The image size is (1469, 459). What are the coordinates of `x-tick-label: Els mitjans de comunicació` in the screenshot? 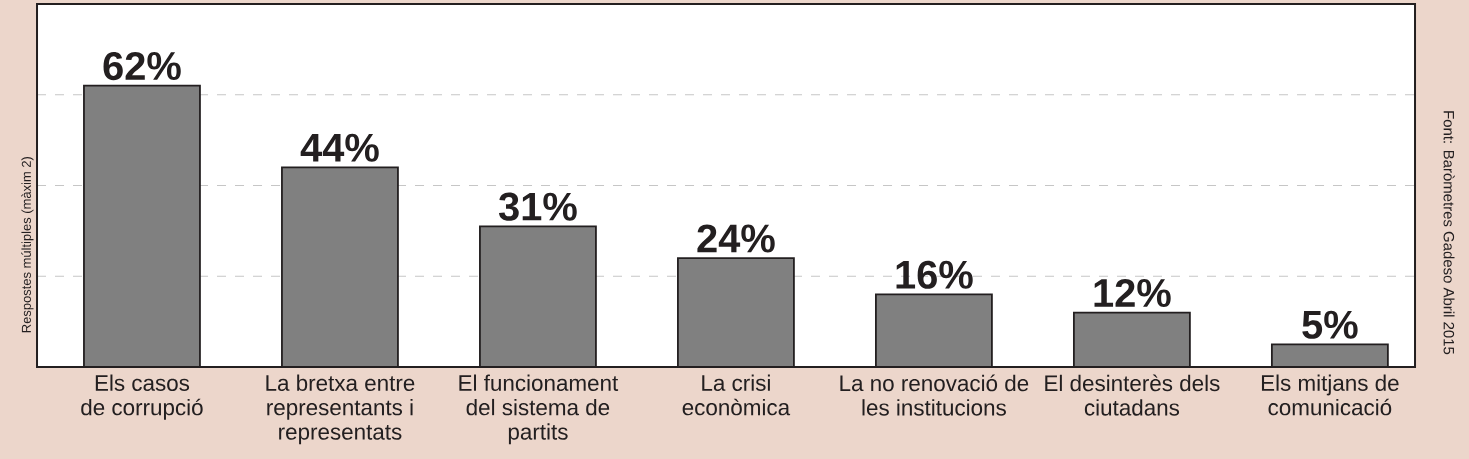 It's located at (1330, 395).